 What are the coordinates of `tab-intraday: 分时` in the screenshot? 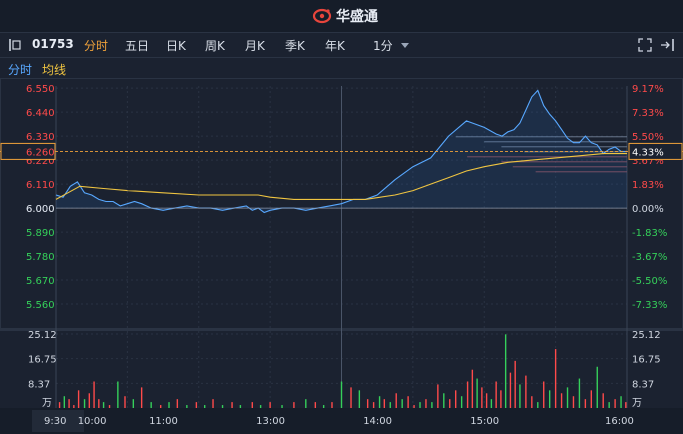 It's located at (96, 46).